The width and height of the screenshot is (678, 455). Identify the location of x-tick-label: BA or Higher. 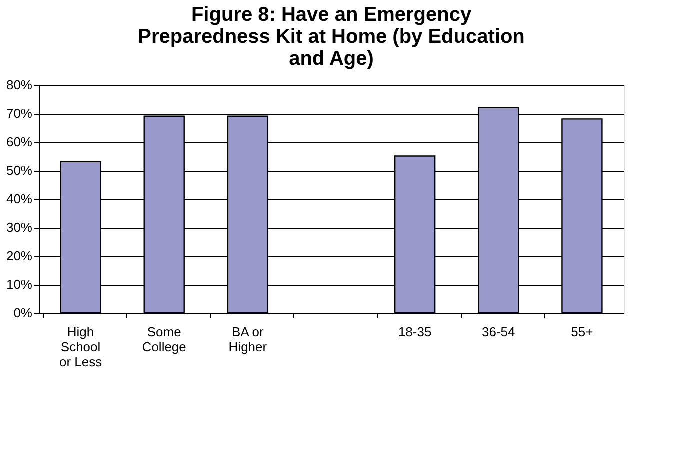
(248, 339).